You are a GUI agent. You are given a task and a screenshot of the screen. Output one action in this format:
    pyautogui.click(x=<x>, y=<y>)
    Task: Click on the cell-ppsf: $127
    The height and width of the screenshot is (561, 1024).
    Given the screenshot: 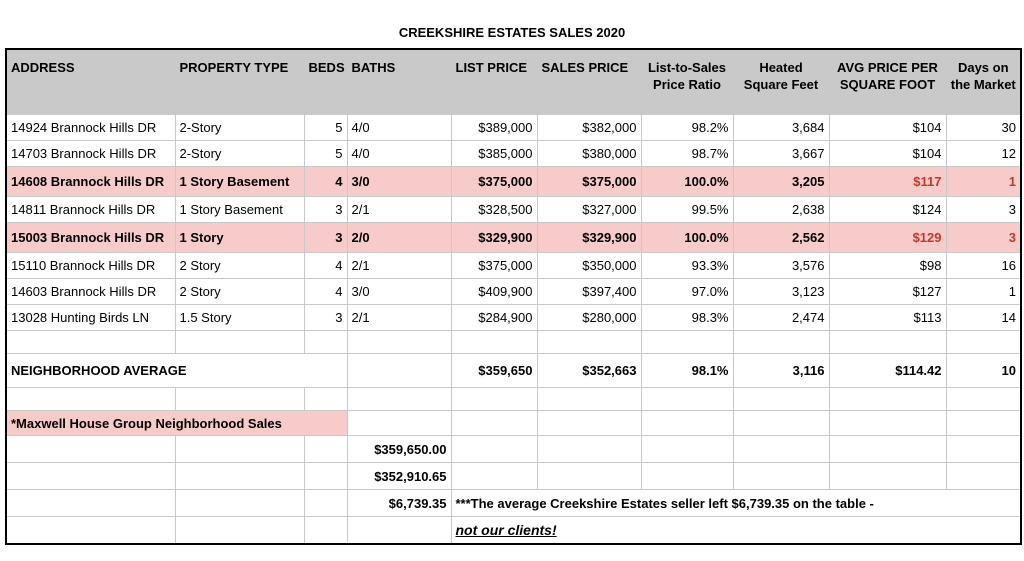 What is the action you would take?
    pyautogui.click(x=887, y=291)
    